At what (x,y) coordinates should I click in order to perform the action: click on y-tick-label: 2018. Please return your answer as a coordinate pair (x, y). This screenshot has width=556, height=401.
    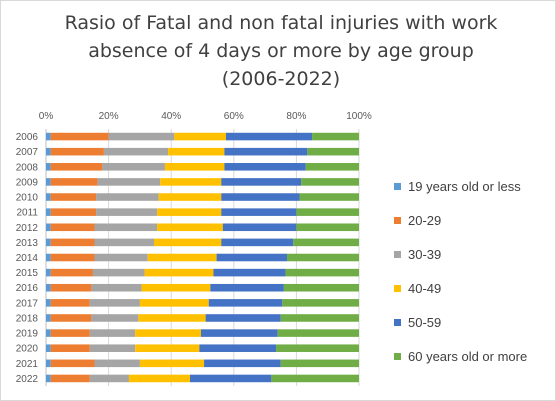
    Looking at the image, I should click on (27, 318).